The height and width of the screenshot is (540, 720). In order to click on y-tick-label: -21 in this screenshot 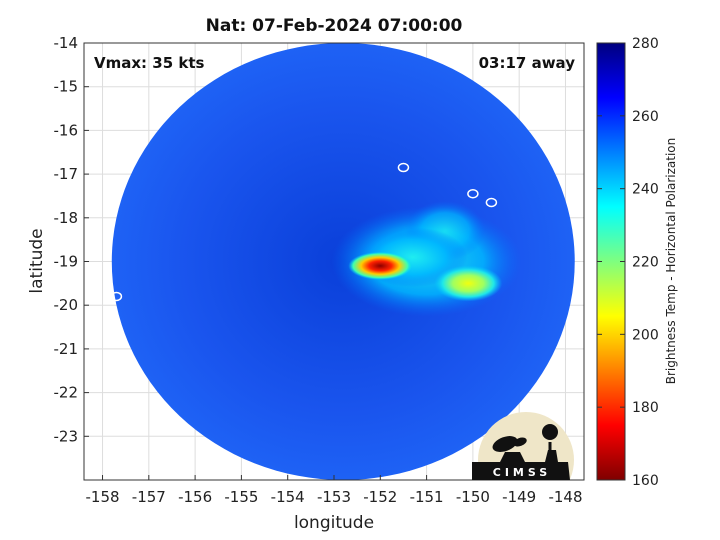, I will do `click(66, 349)`.